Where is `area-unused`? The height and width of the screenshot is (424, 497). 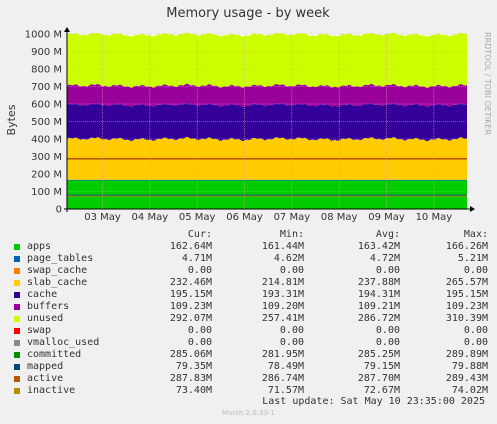 area-unused is located at coordinates (267, 60).